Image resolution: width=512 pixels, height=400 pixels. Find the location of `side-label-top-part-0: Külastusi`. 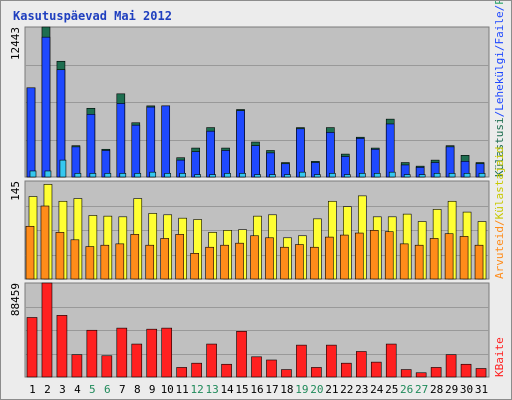

side-label-top-part-0: Külastusi is located at coordinates (499, 147).